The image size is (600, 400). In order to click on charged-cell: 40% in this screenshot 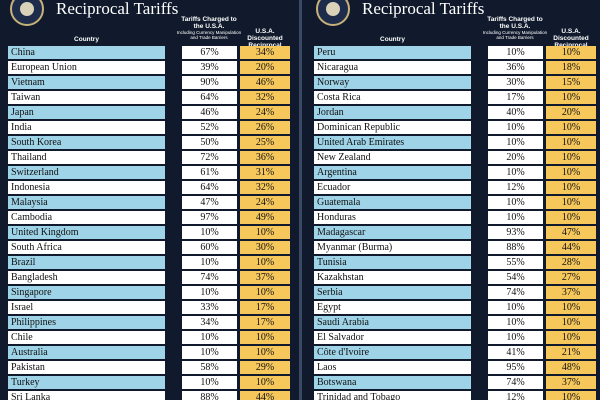, I will do `click(515, 112)`.